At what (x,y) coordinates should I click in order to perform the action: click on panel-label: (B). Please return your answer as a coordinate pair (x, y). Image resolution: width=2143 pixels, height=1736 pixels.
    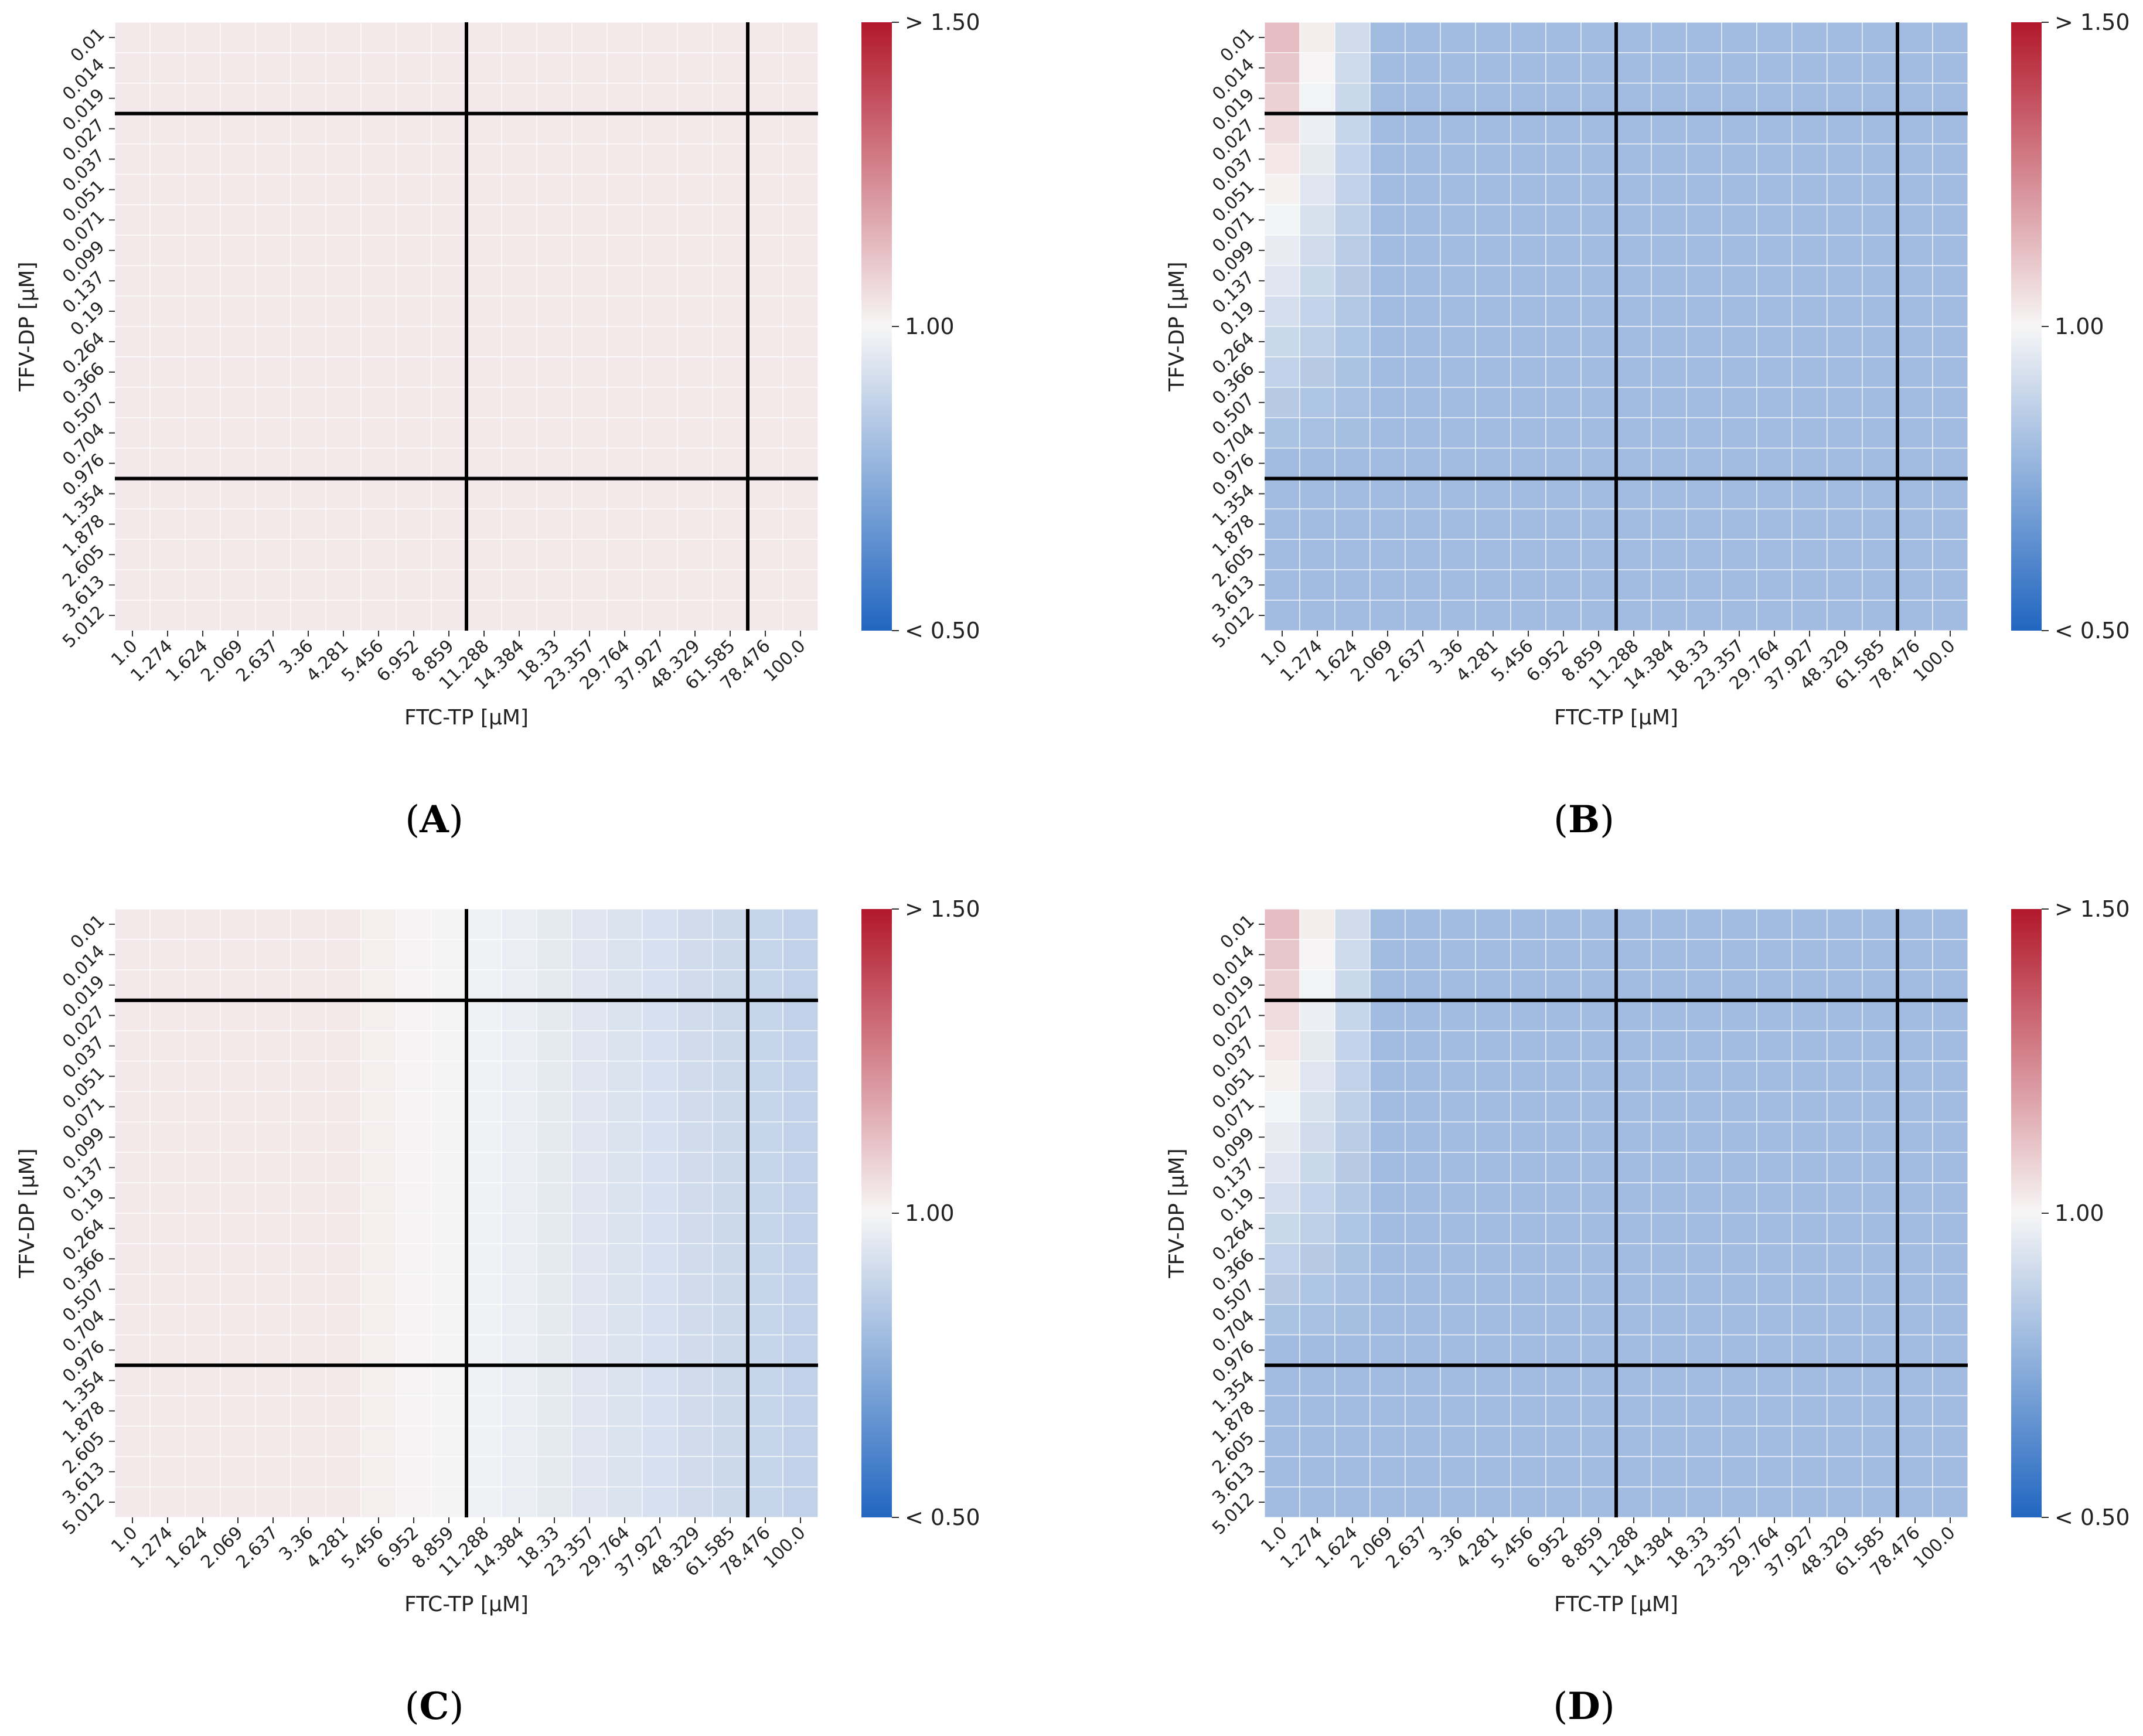
    Looking at the image, I should click on (1583, 820).